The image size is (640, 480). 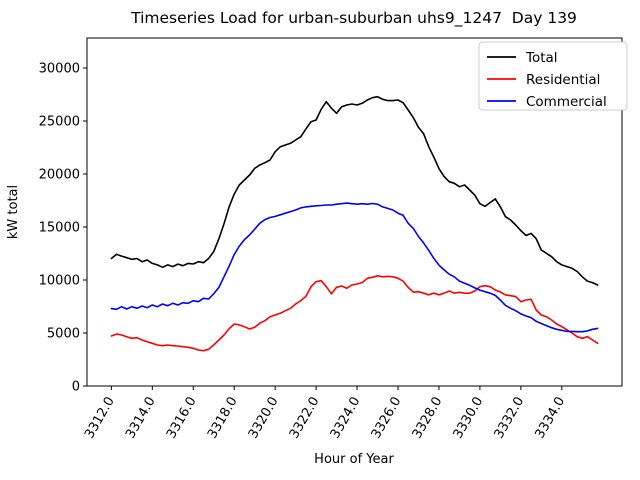 What do you see at coordinates (354, 313) in the screenshot?
I see `series-residential-line` at bounding box center [354, 313].